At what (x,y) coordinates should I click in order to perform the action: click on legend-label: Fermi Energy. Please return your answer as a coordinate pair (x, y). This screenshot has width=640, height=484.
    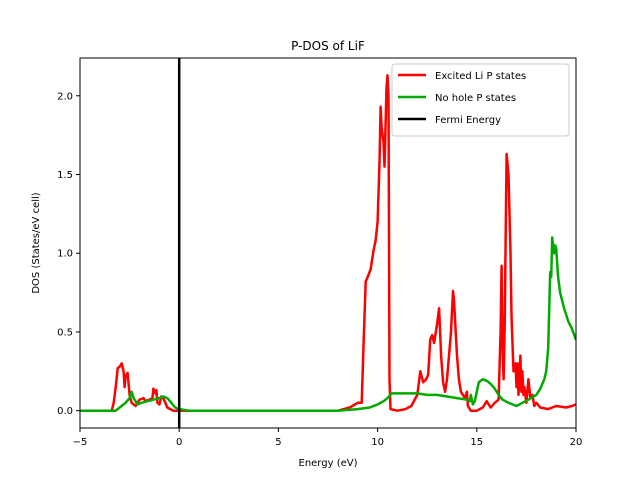
    Looking at the image, I should click on (468, 120).